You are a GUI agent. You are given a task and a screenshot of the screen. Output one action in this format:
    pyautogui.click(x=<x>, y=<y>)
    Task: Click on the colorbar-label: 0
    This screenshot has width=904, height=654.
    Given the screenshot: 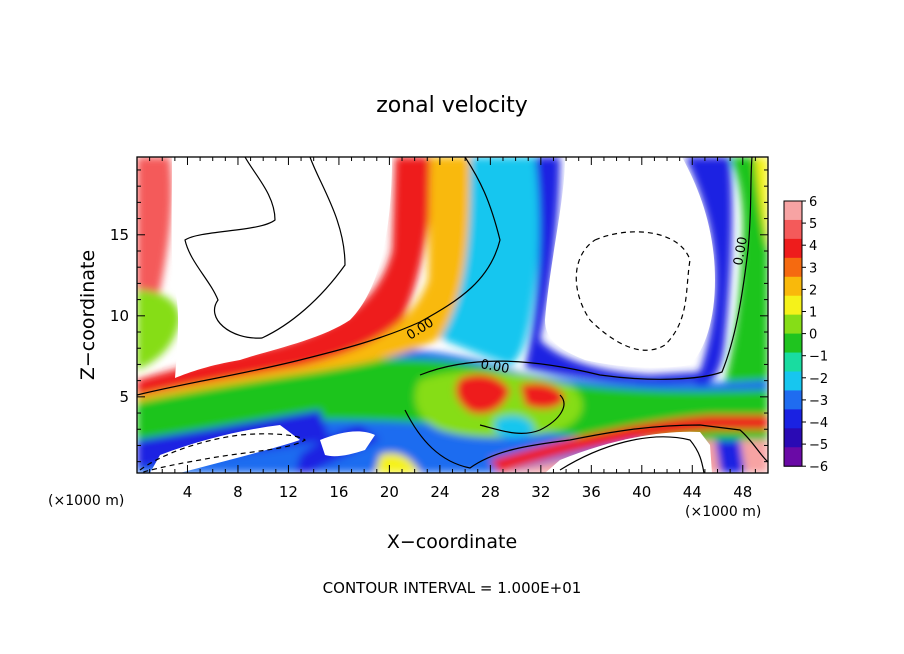 What is the action you would take?
    pyautogui.click(x=813, y=335)
    